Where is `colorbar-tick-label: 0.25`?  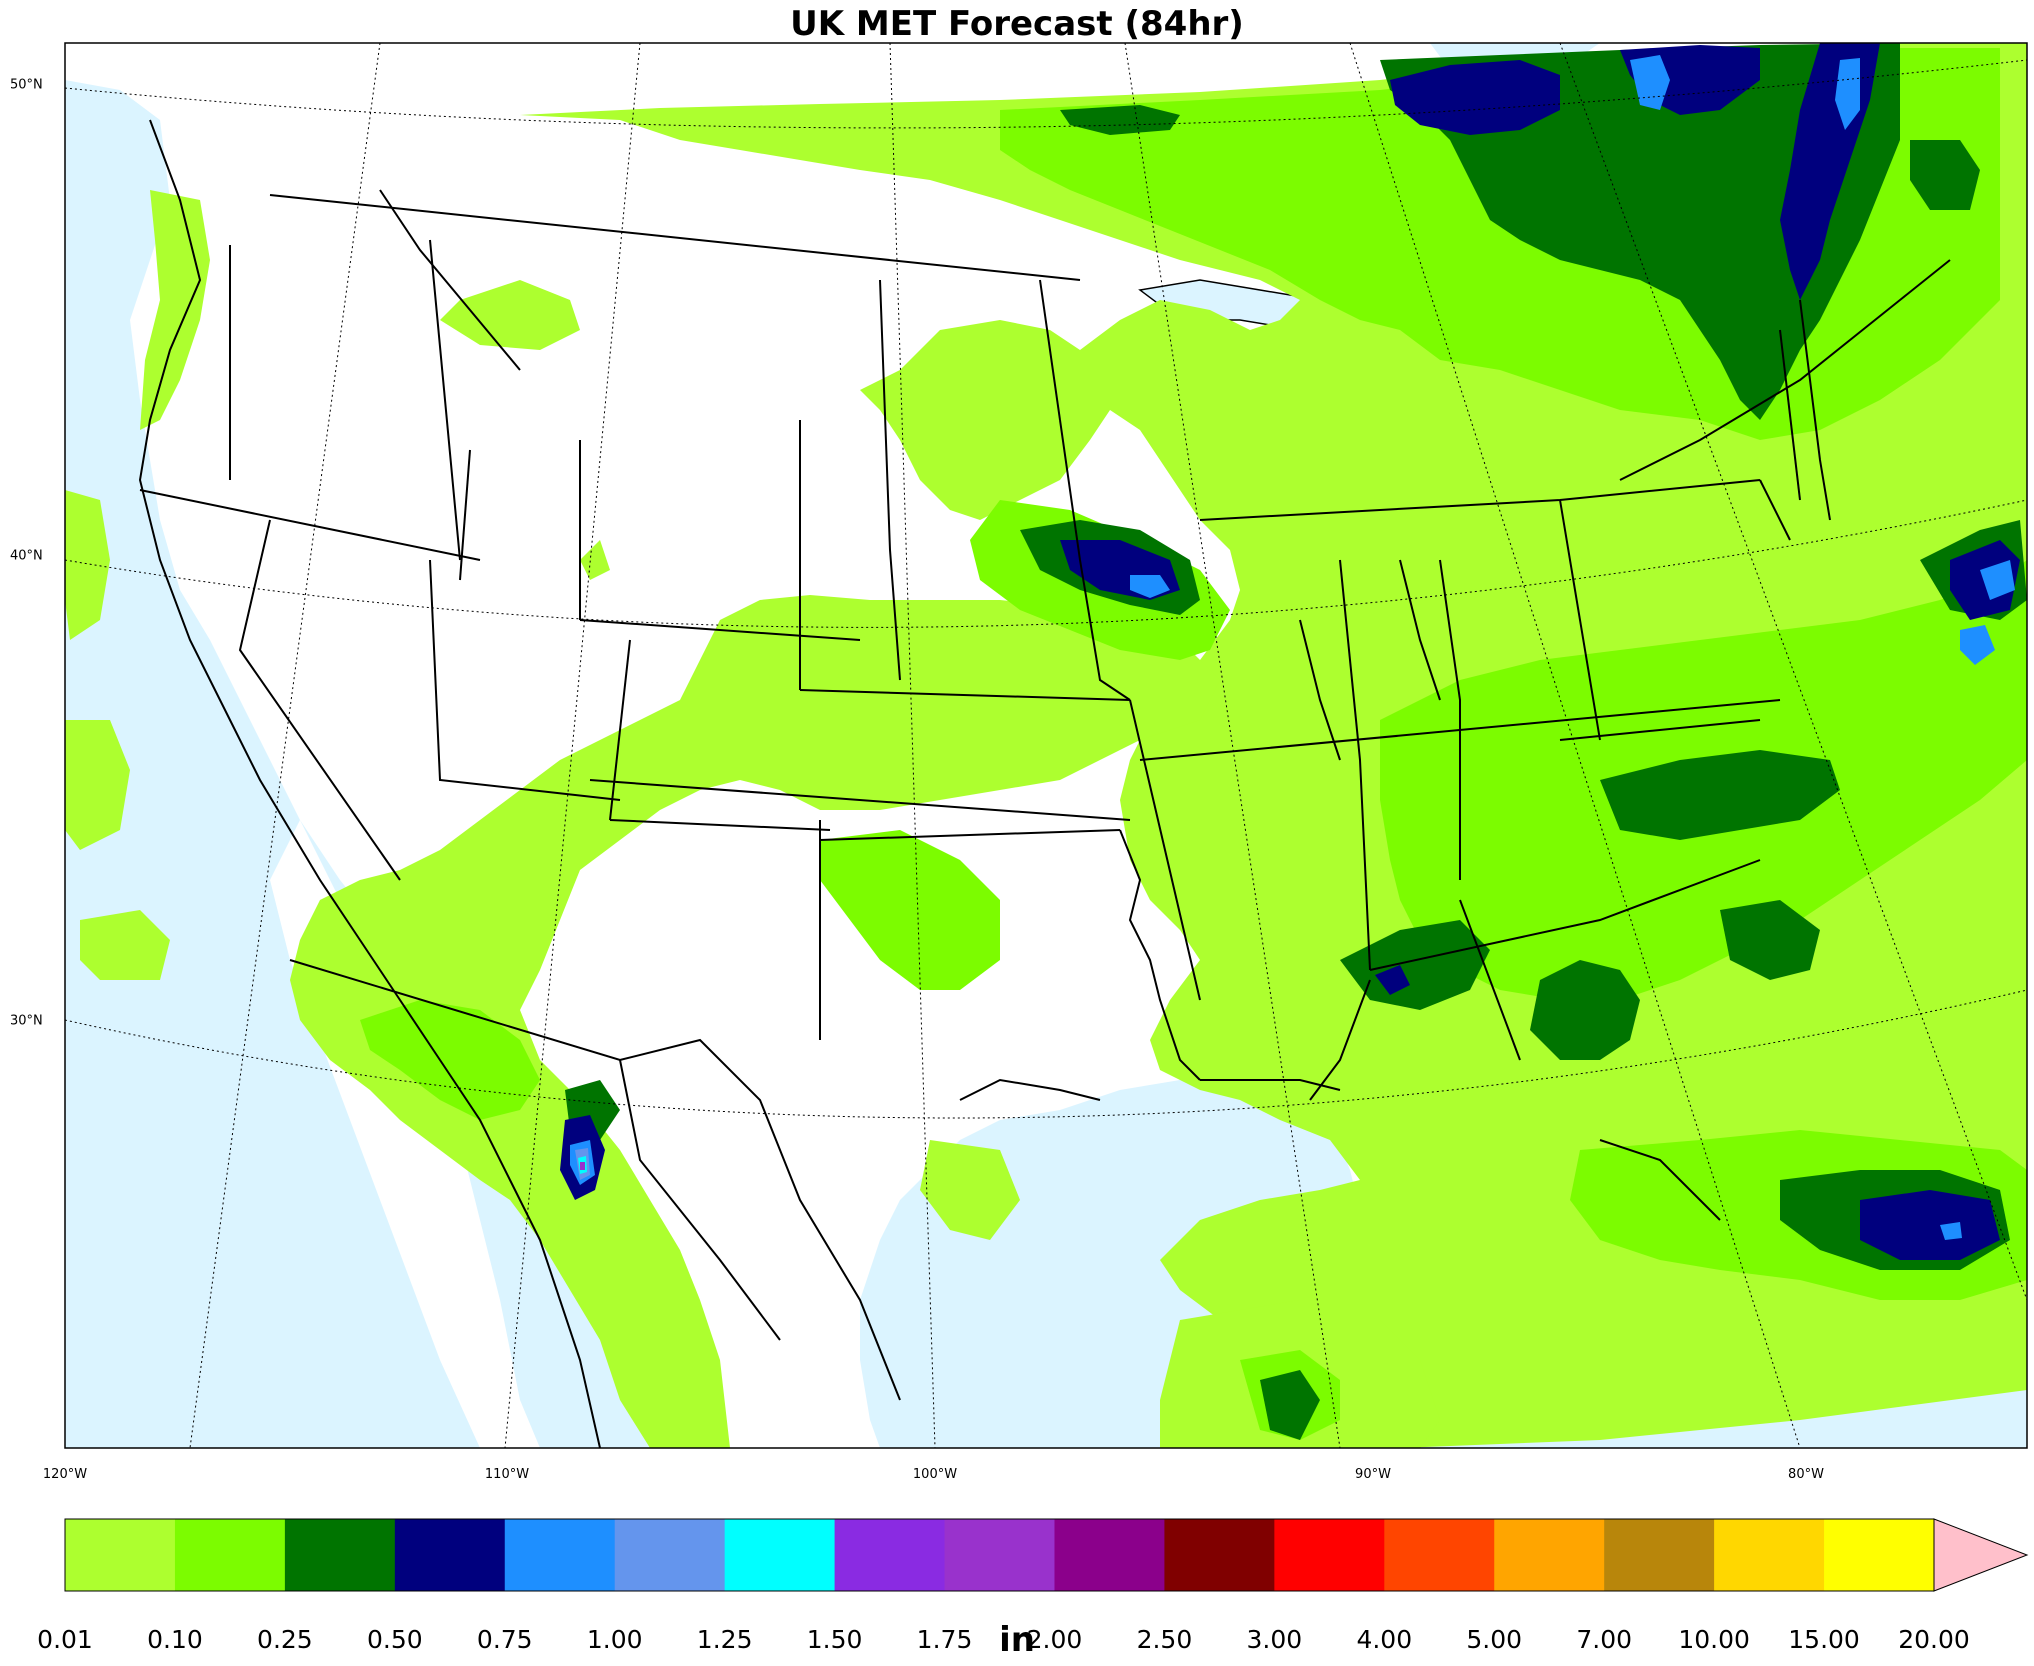
colorbar-tick-label: 0.25 is located at coordinates (285, 1639).